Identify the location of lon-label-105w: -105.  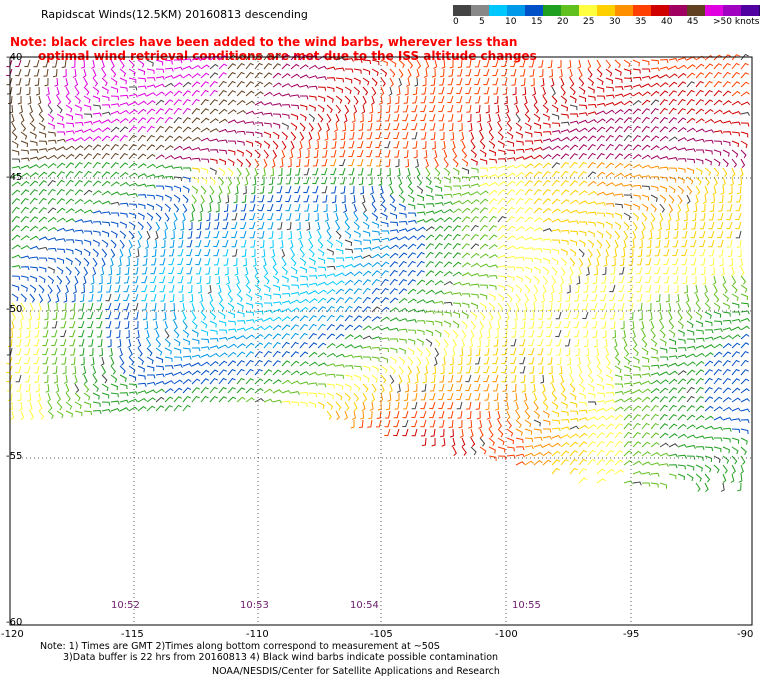
(381, 634).